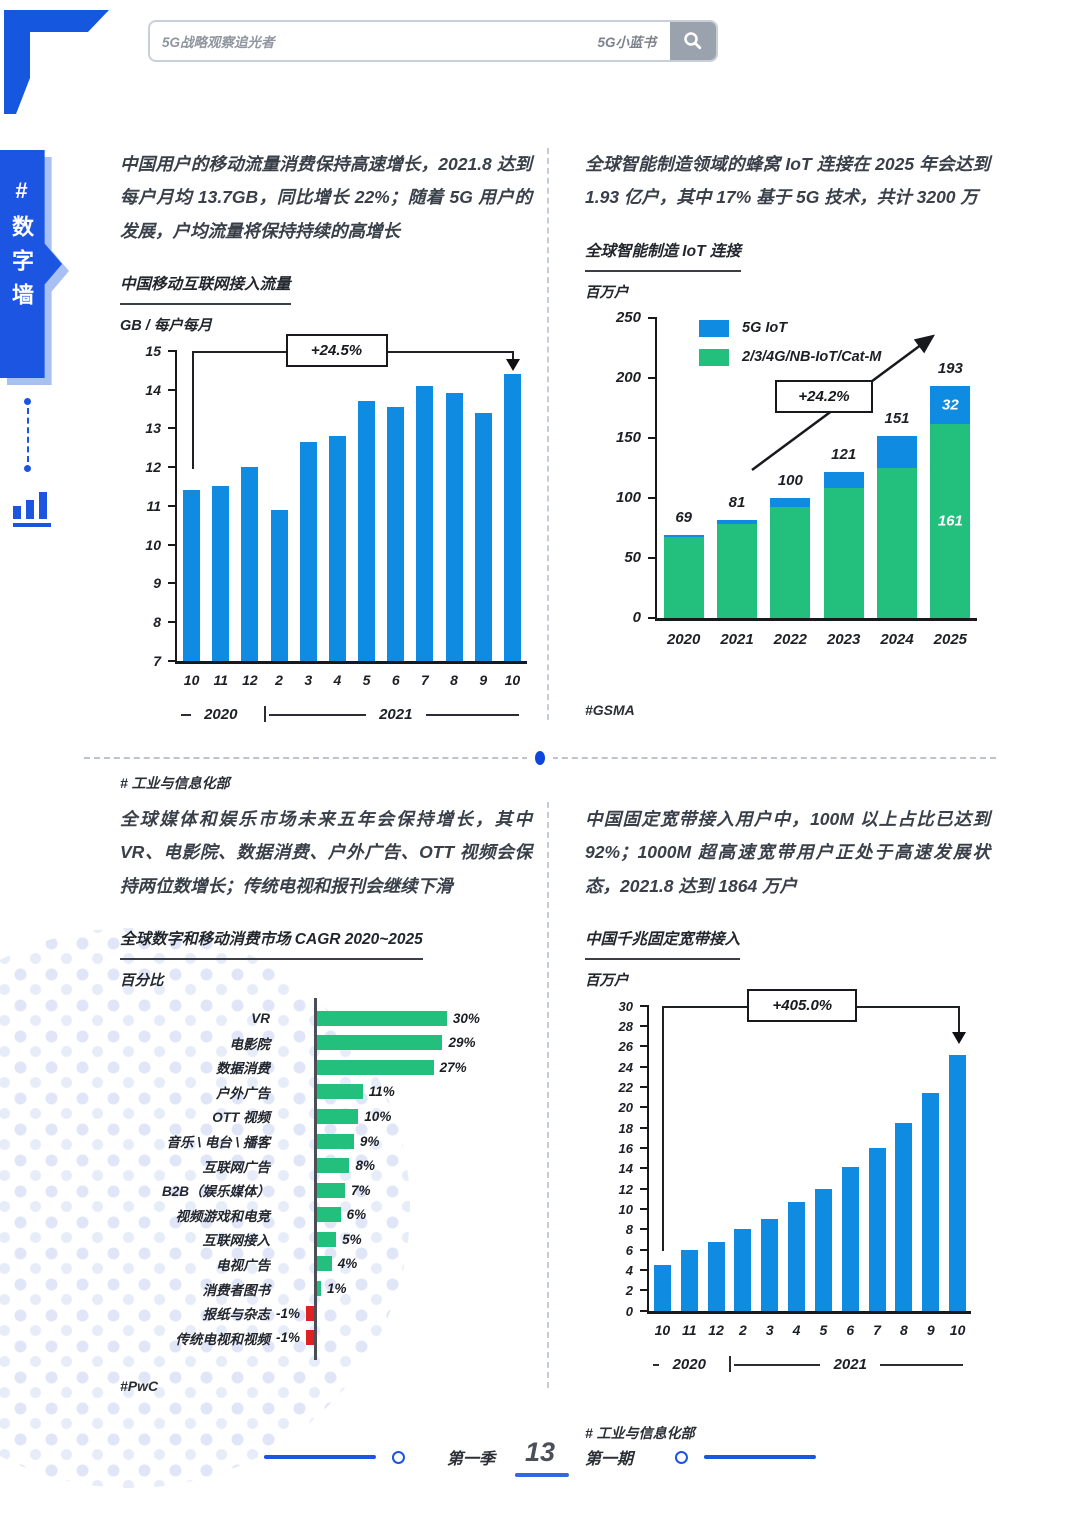  Describe the element at coordinates (369, 1141) in the screenshot. I see `value-label: 9%` at that location.